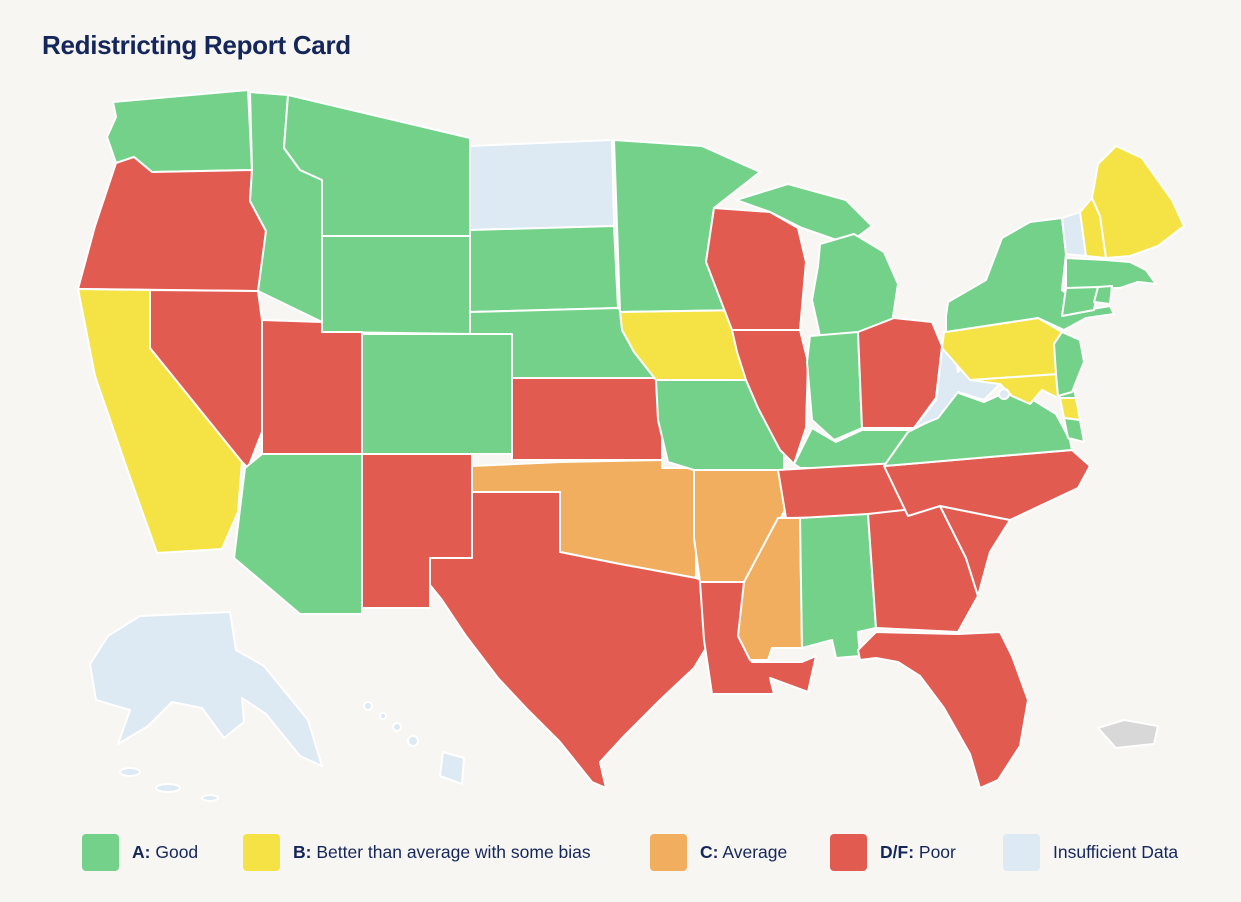  I want to click on legend-item-grade-a: A: Good, so click(140, 852).